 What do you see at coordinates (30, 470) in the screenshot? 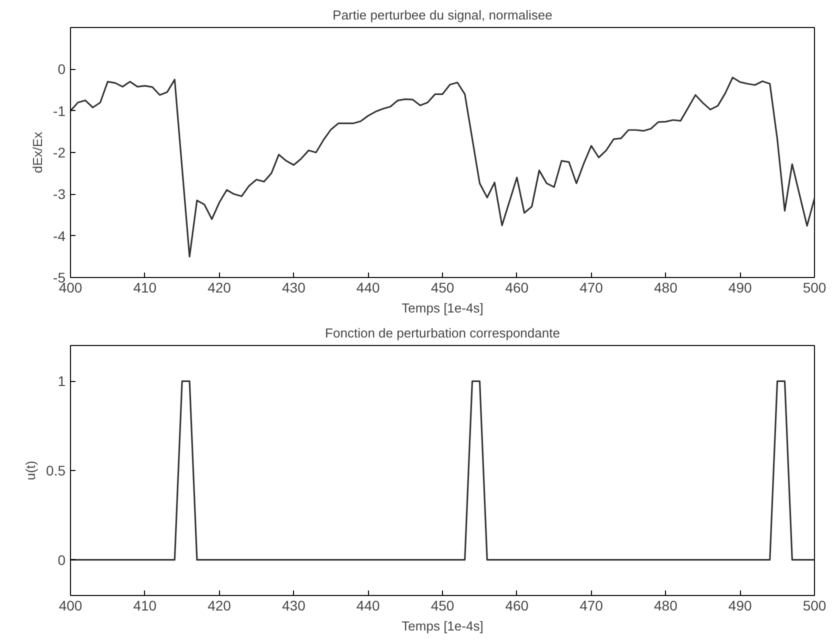
I see `y-axis-title: u(t)` at bounding box center [30, 470].